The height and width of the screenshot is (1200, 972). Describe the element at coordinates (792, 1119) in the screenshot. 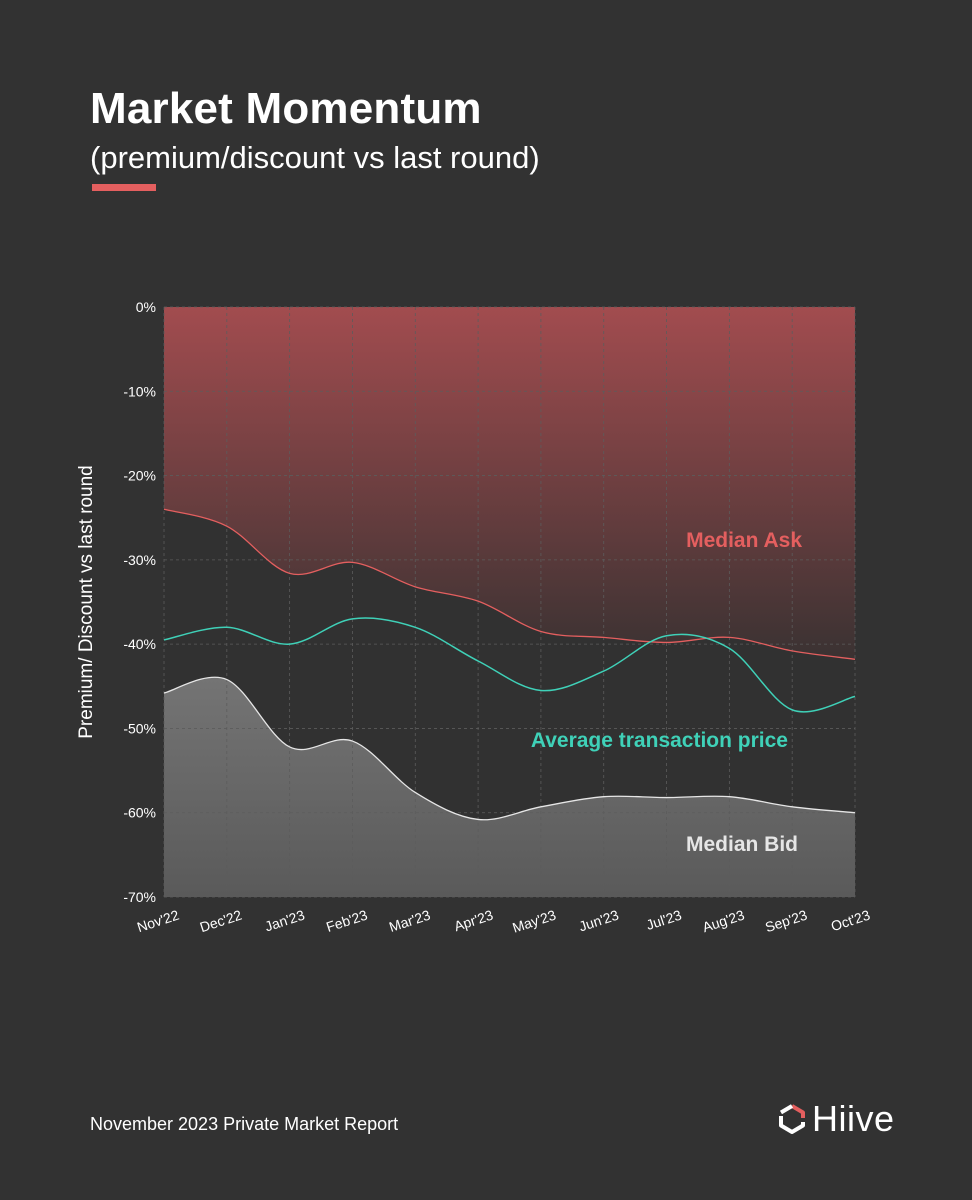

I see `hiive-hexagon-icon` at that location.